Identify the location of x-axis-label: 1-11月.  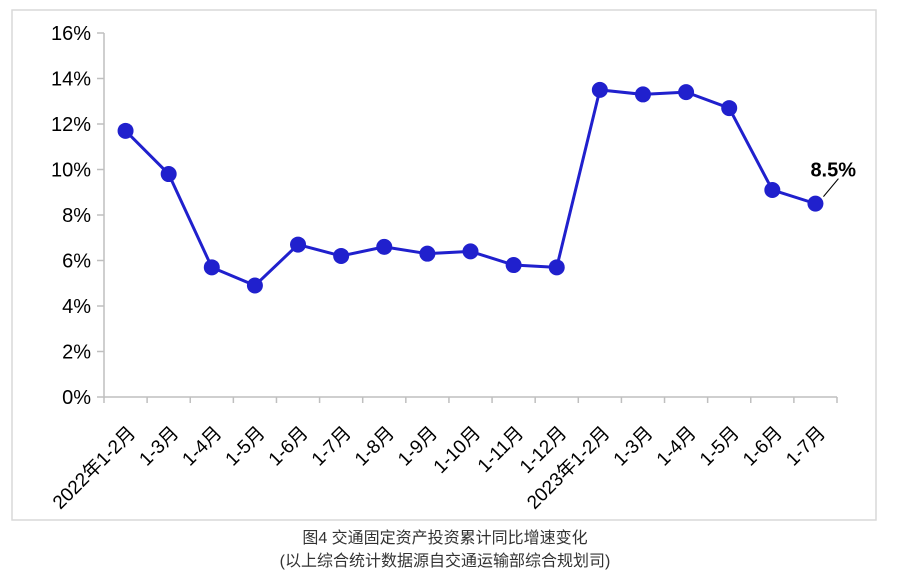
(501, 450).